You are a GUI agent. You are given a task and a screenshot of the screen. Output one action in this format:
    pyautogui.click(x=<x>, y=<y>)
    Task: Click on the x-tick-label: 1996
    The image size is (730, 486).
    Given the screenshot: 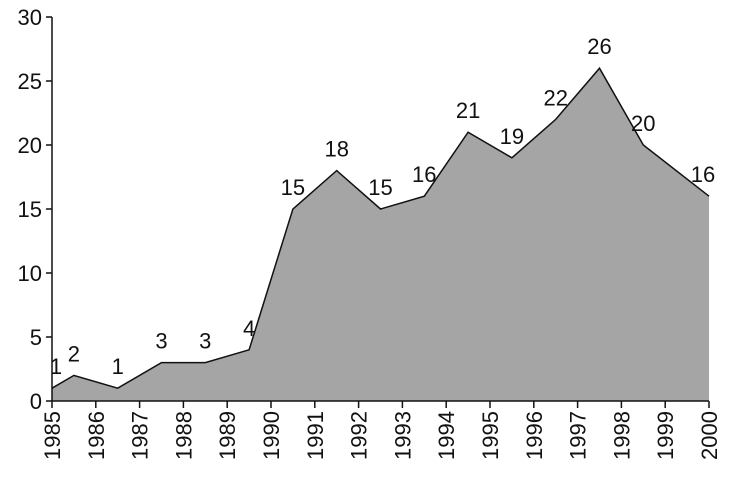 What is the action you would take?
    pyautogui.click(x=534, y=435)
    